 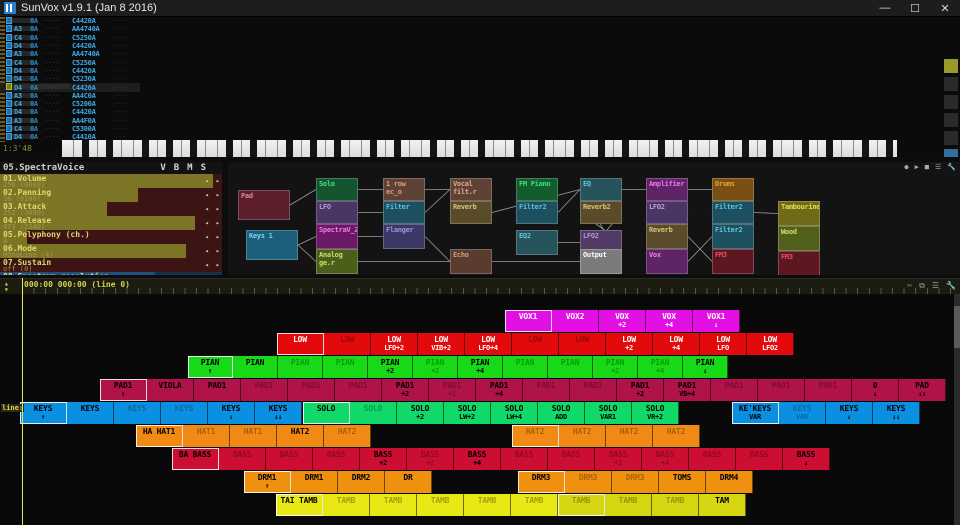 I want to click on module-keys-1: 0AKeys 1, so click(x=272, y=245).